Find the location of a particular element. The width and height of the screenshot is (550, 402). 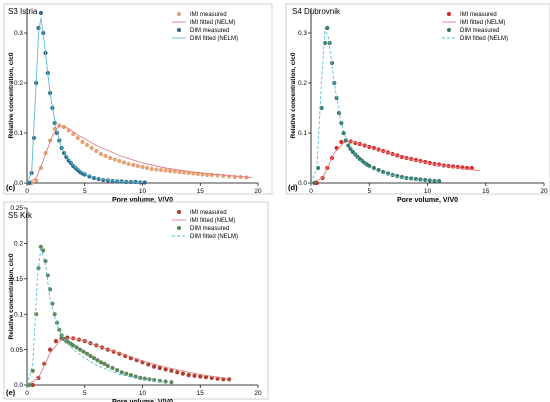

x-tick-label: 20 is located at coordinates (258, 393).